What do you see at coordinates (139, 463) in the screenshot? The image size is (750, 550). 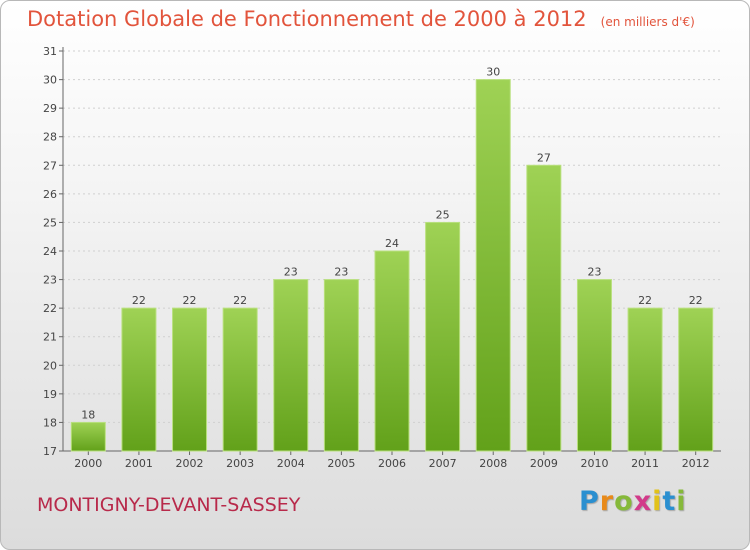 I see `x-tick-label: 2001` at bounding box center [139, 463].